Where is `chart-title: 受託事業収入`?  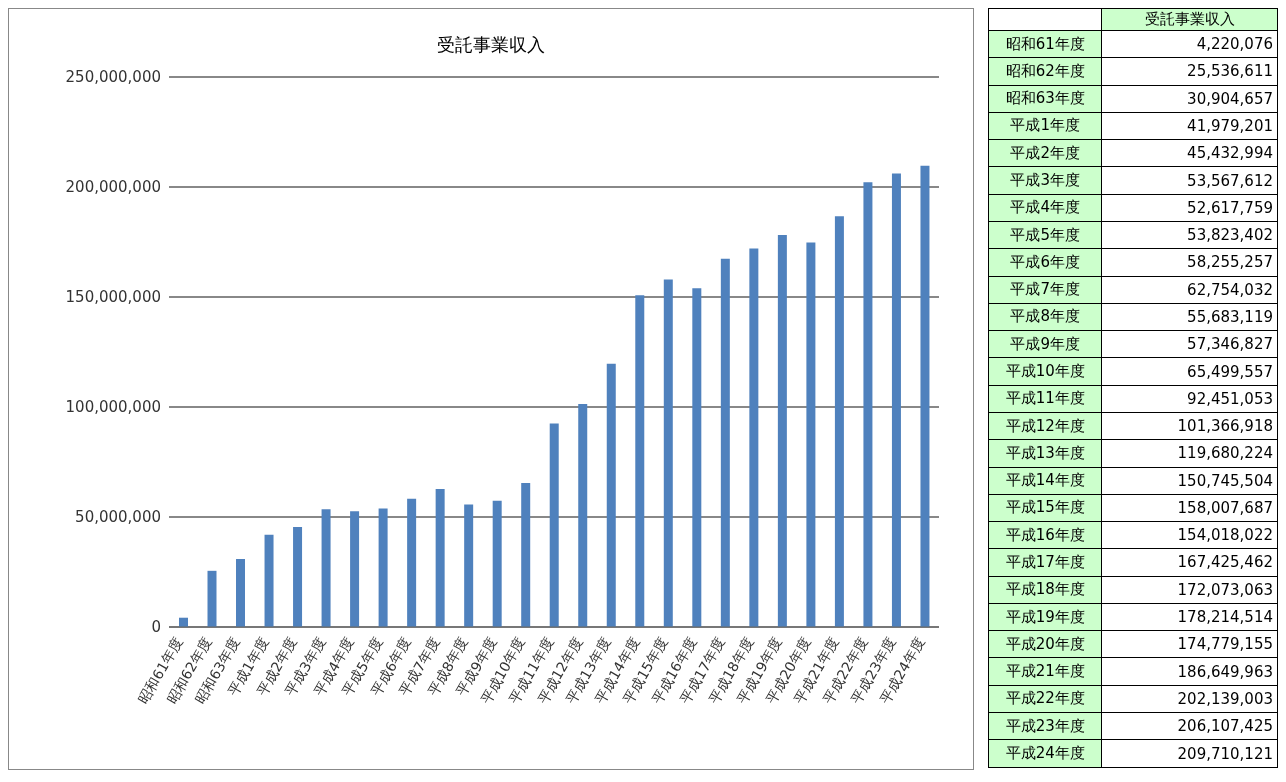
chart-title: 受託事業収入 is located at coordinates (491, 45).